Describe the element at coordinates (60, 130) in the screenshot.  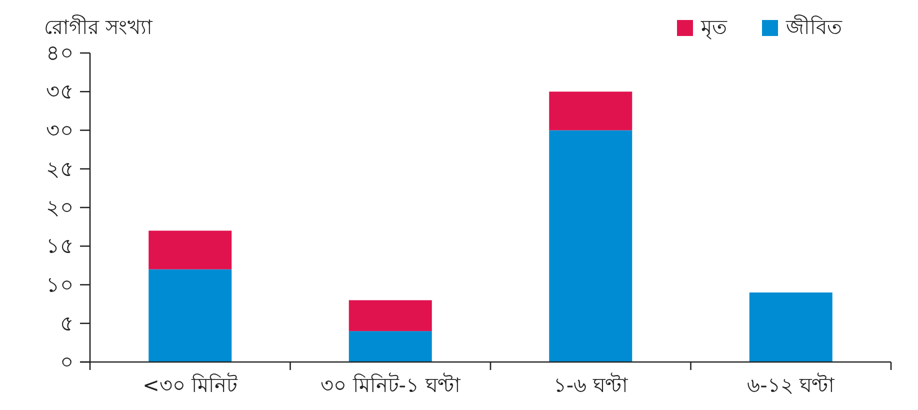
I see `y-tick-label: ৩০` at that location.